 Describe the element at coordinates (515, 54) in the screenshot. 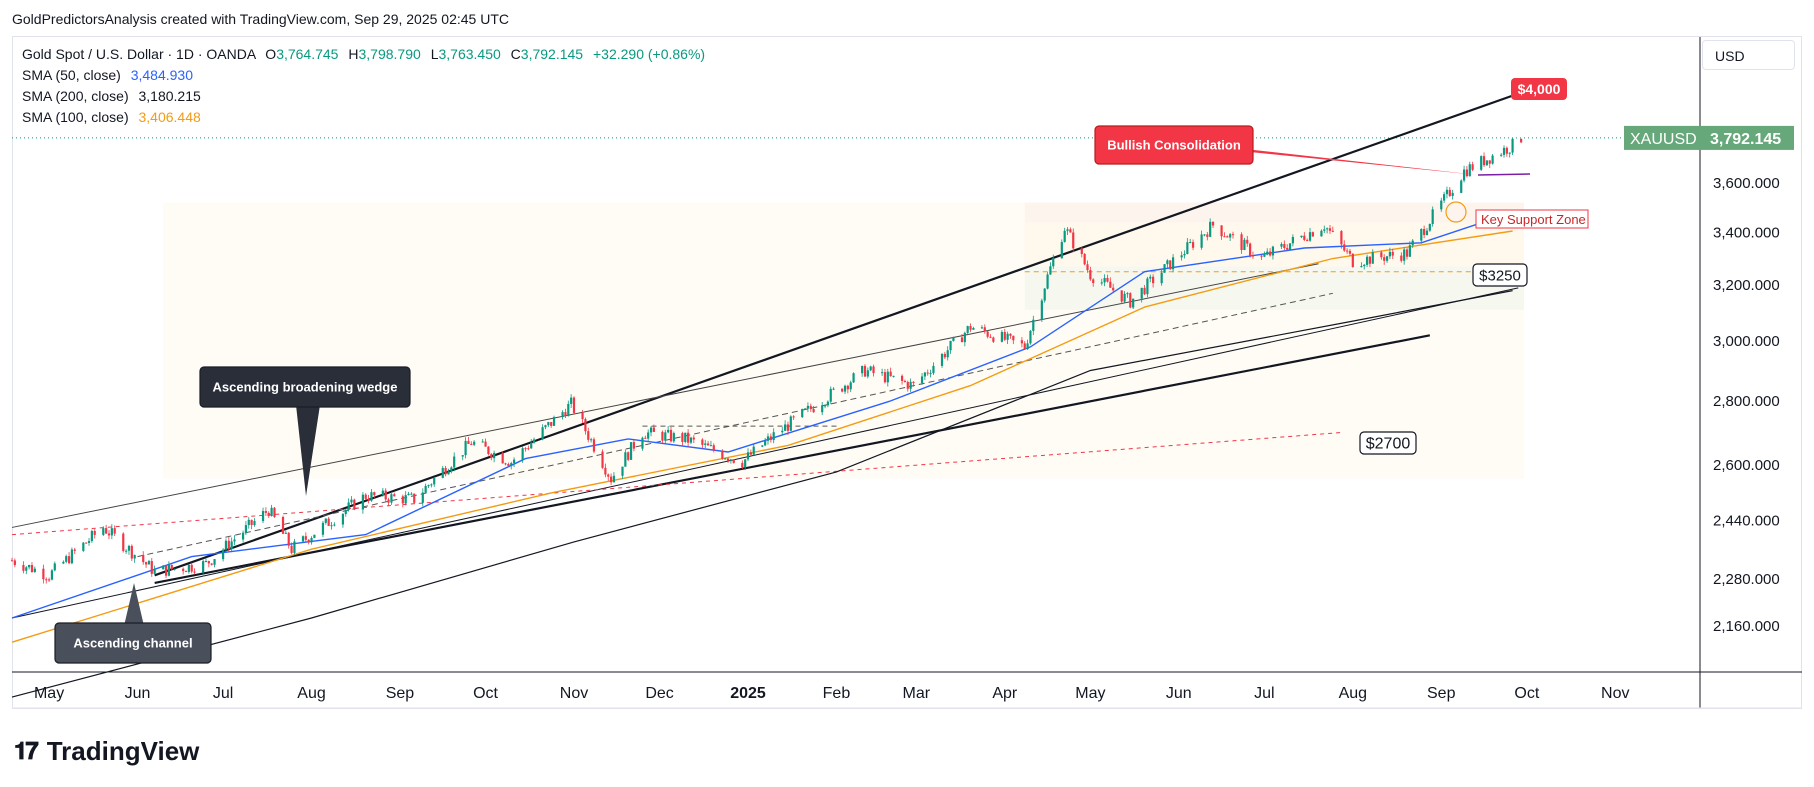

I see `legend-close-label: C` at that location.